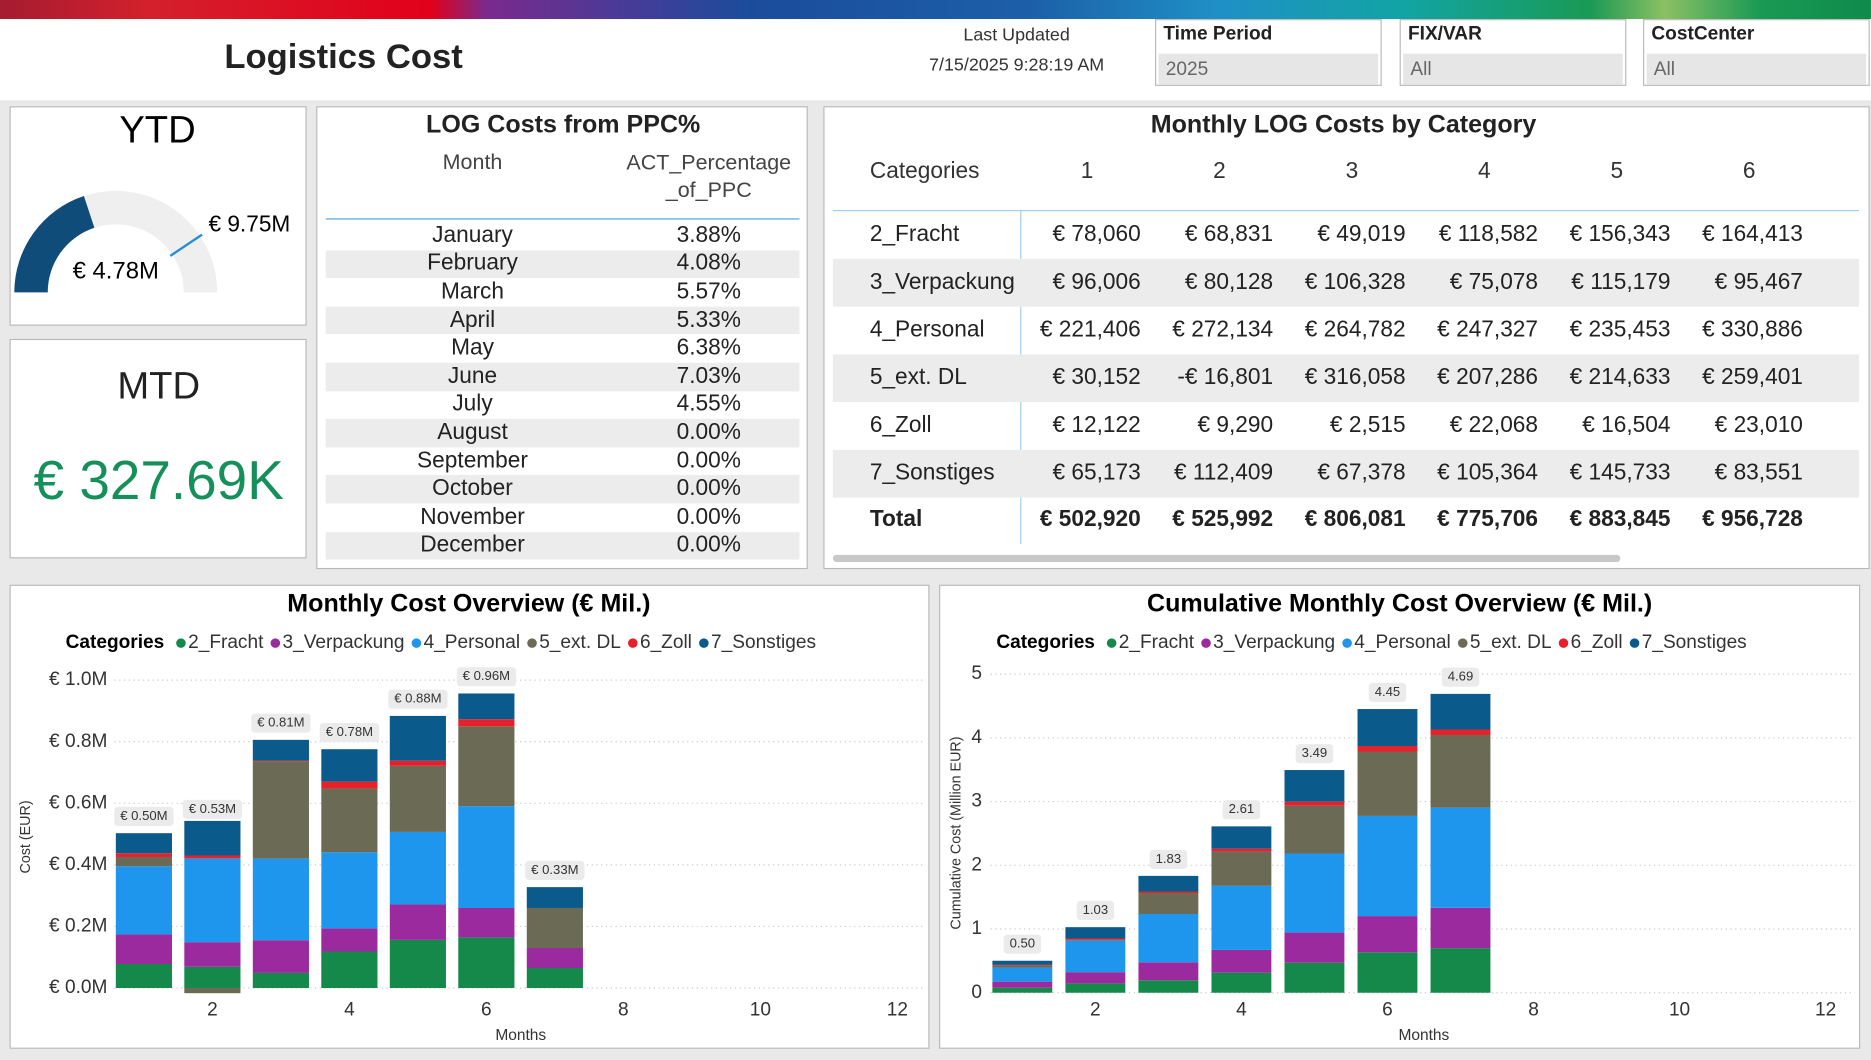  What do you see at coordinates (1617, 171) in the screenshot?
I see `column-header: 5` at bounding box center [1617, 171].